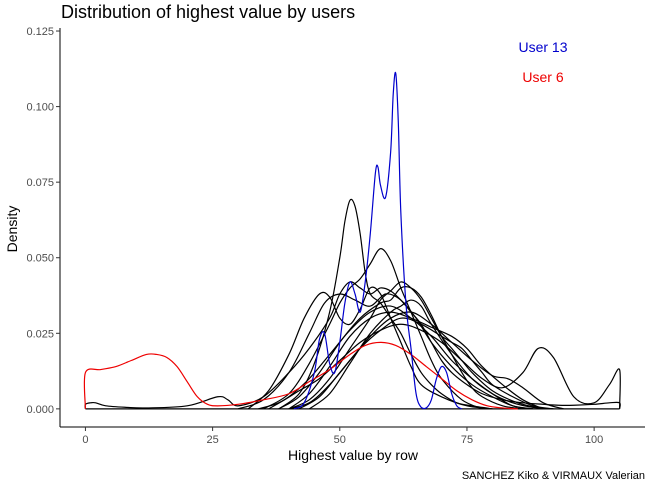 This screenshot has width=648, height=485. Describe the element at coordinates (340, 440) in the screenshot. I see `x-tick-label: 50` at that location.